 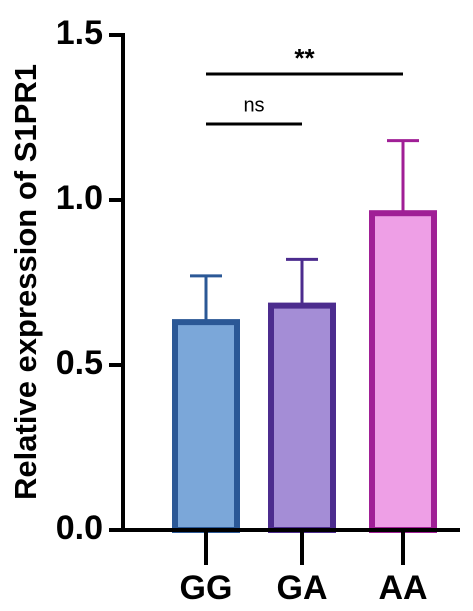 I want to click on y-tick-label: 1.0, so click(x=79, y=198).